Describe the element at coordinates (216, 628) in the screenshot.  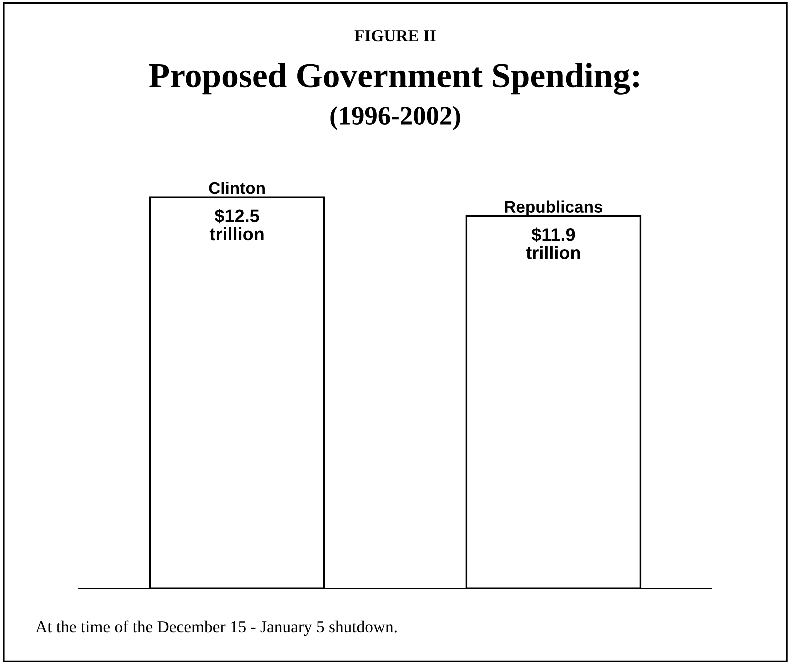
I see `text: At the time of the December 15 - January 5 shutdown.` at that location.